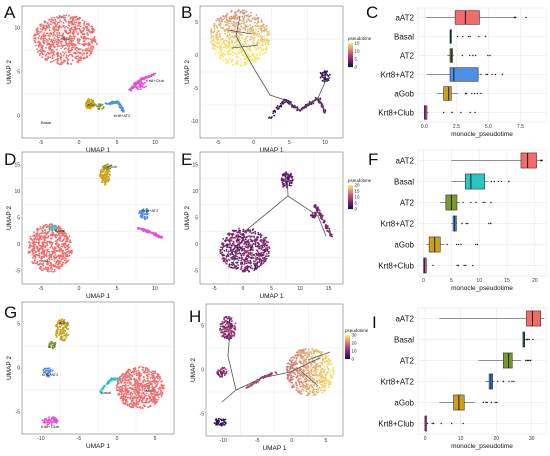  Describe the element at coordinates (214, 289) in the screenshot. I see `x-tick-label: -5` at that location.